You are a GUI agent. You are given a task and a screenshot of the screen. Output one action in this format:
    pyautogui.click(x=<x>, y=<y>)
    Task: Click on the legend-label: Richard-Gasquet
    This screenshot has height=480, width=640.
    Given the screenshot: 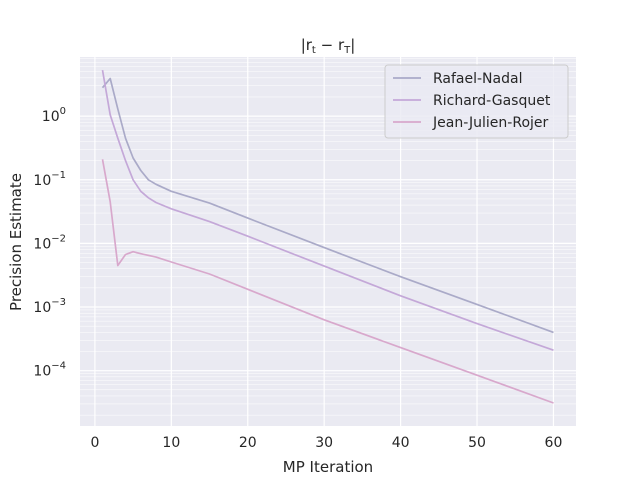 What is the action you would take?
    pyautogui.click(x=492, y=101)
    